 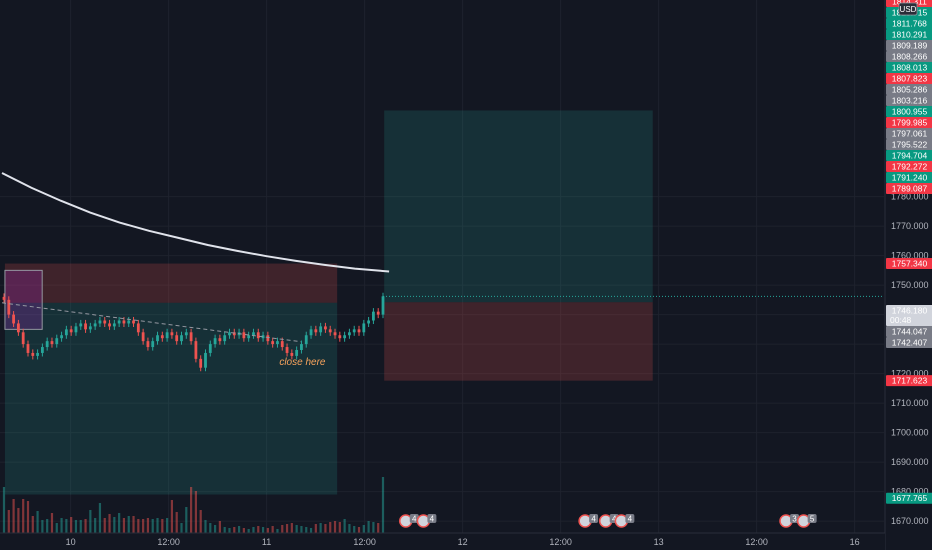 What do you see at coordinates (908, 9) in the screenshot?
I see `currency-button: USD` at bounding box center [908, 9].